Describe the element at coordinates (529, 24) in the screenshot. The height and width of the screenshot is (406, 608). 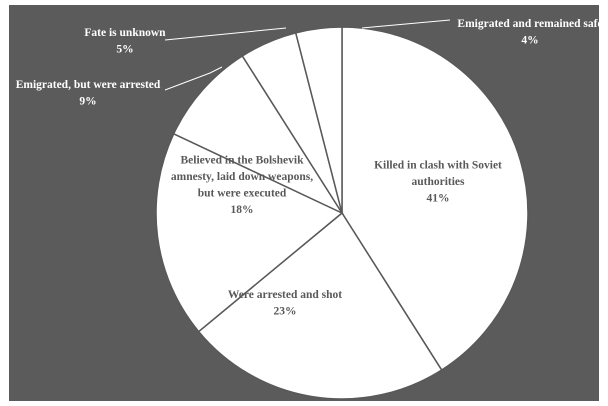
I see `slice-category-label: Emigrated and remained safe` at that location.